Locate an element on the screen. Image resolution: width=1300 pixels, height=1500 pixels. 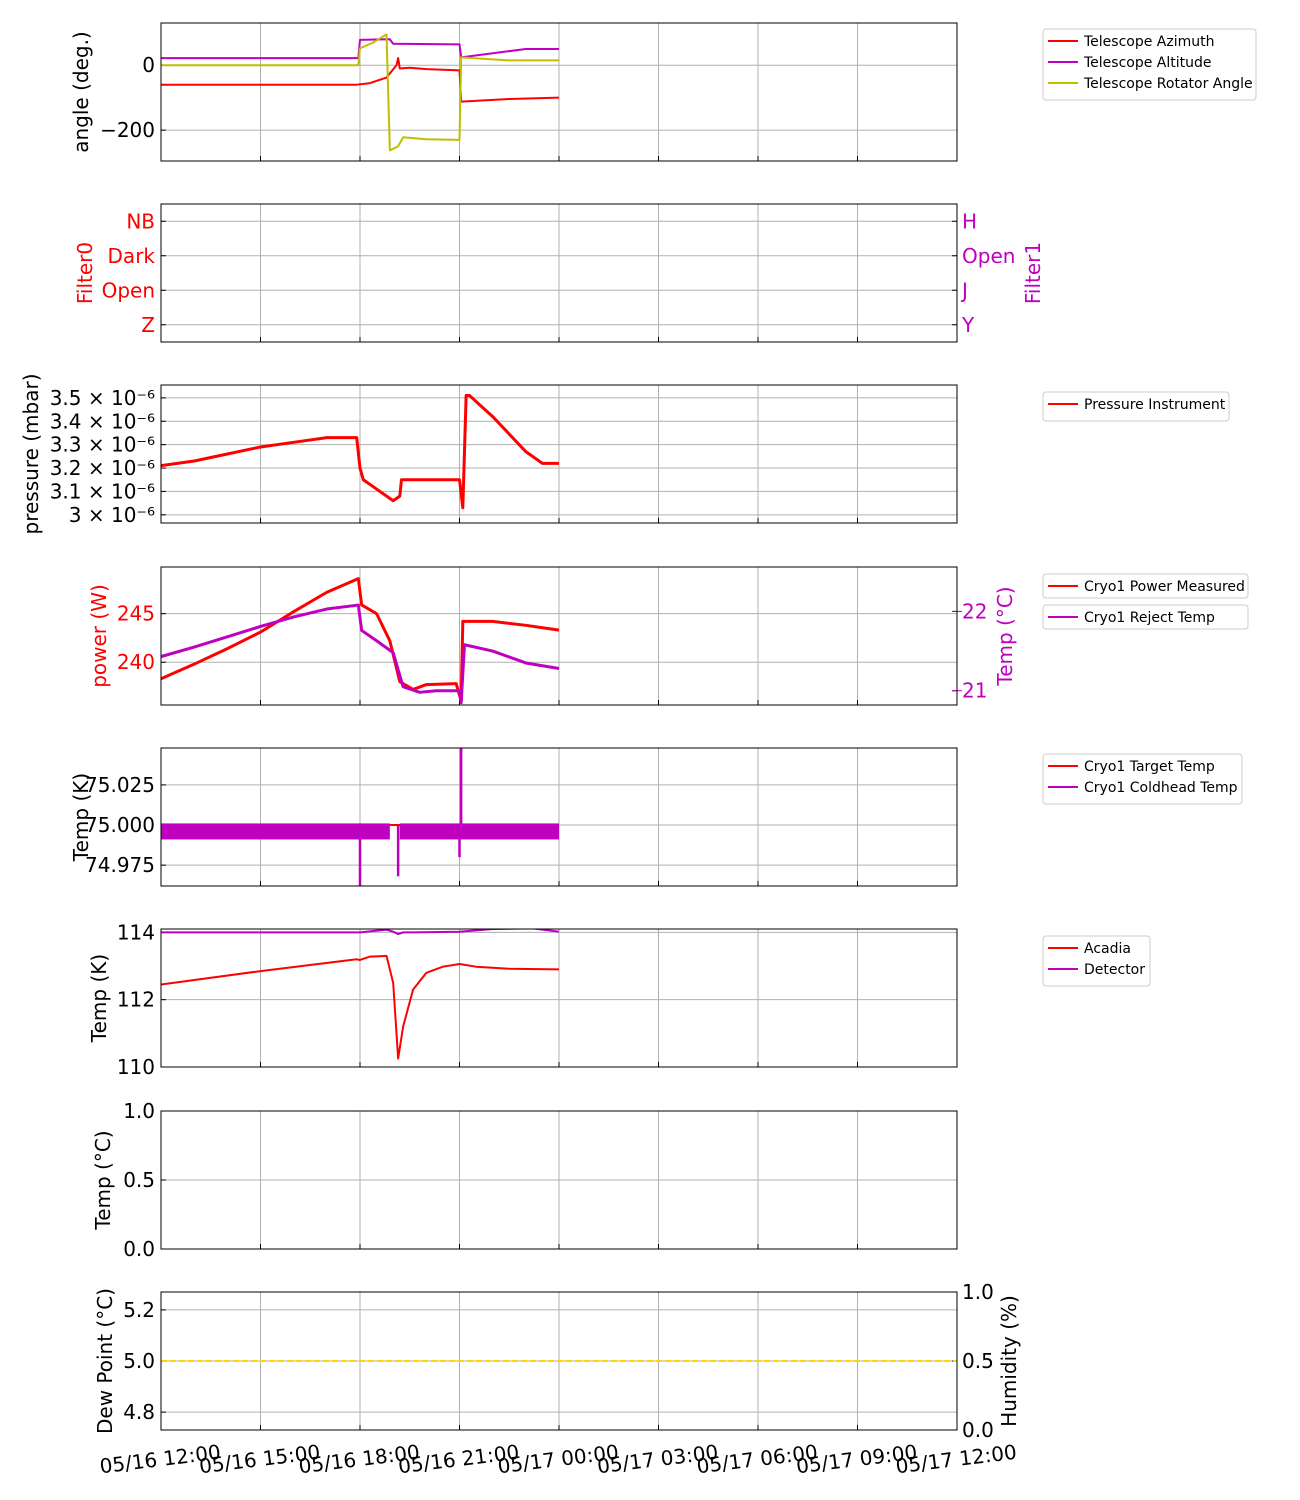
legend-label: Cryo1 Reject Temp is located at coordinates (1149, 618).